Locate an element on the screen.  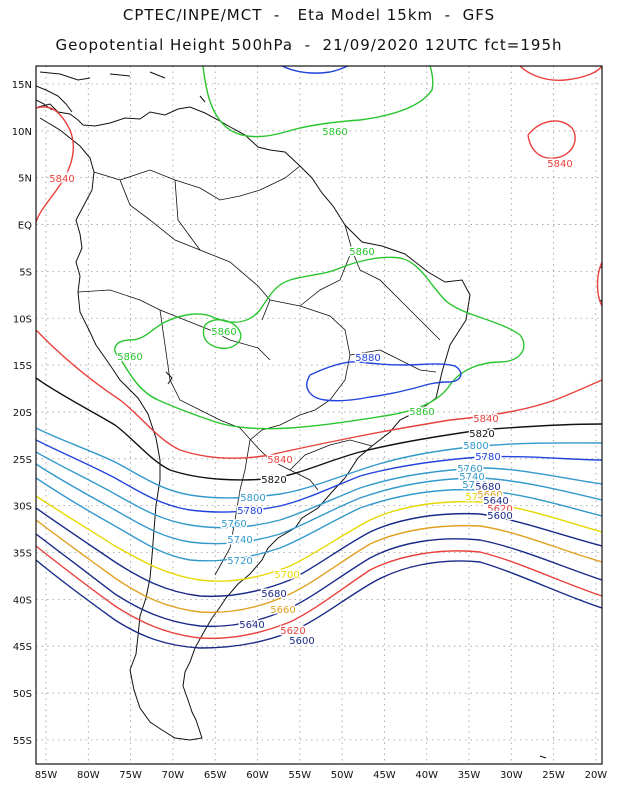
lon-tick-label: 25W is located at coordinates (553, 775).